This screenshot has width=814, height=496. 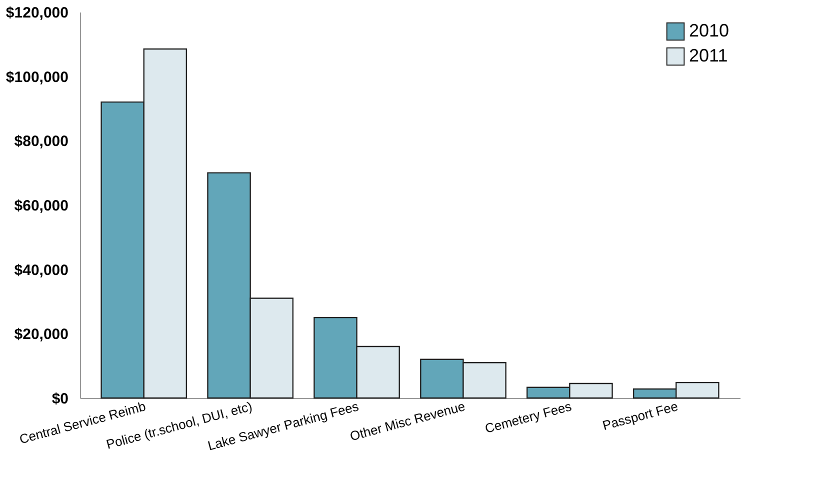 What do you see at coordinates (37, 77) in the screenshot?
I see `y-tick-label: $100,000` at bounding box center [37, 77].